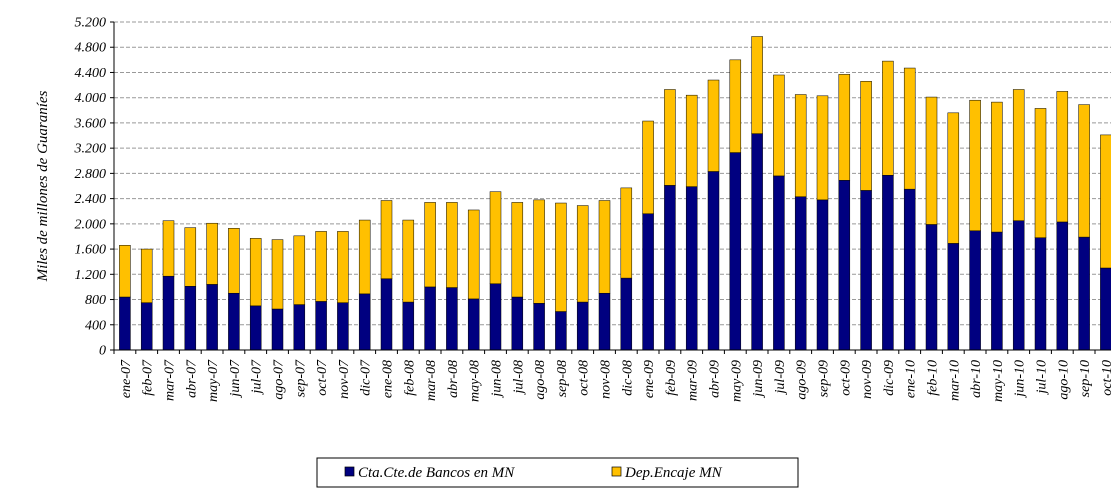 This screenshot has height=496, width=1111. Describe the element at coordinates (91, 48) in the screenshot. I see `y-tick-label: 4.800` at that location.